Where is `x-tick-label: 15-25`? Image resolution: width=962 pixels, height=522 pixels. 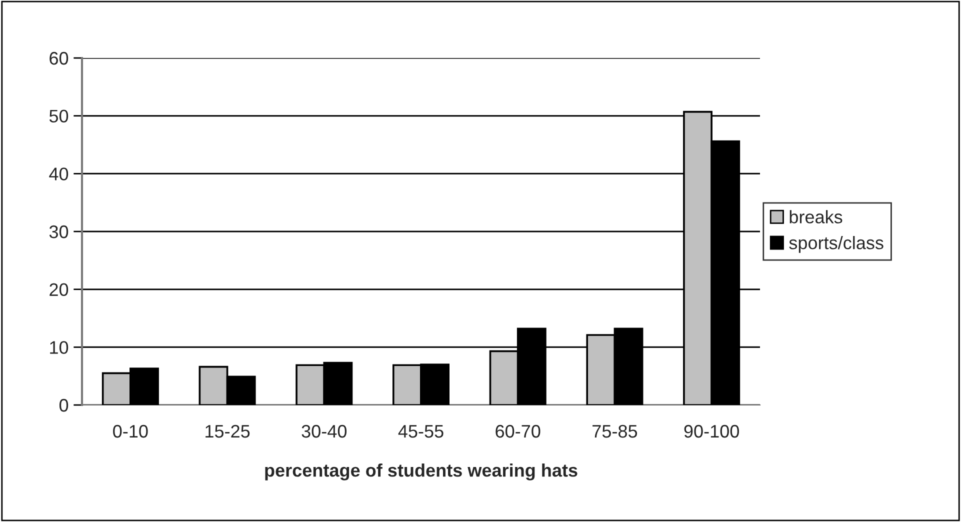 x-tick-label: 15-25 is located at coordinates (228, 431).